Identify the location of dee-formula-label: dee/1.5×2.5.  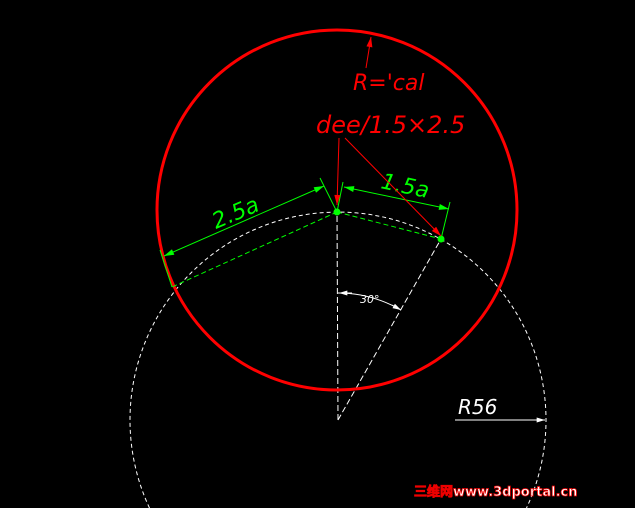
(390, 125).